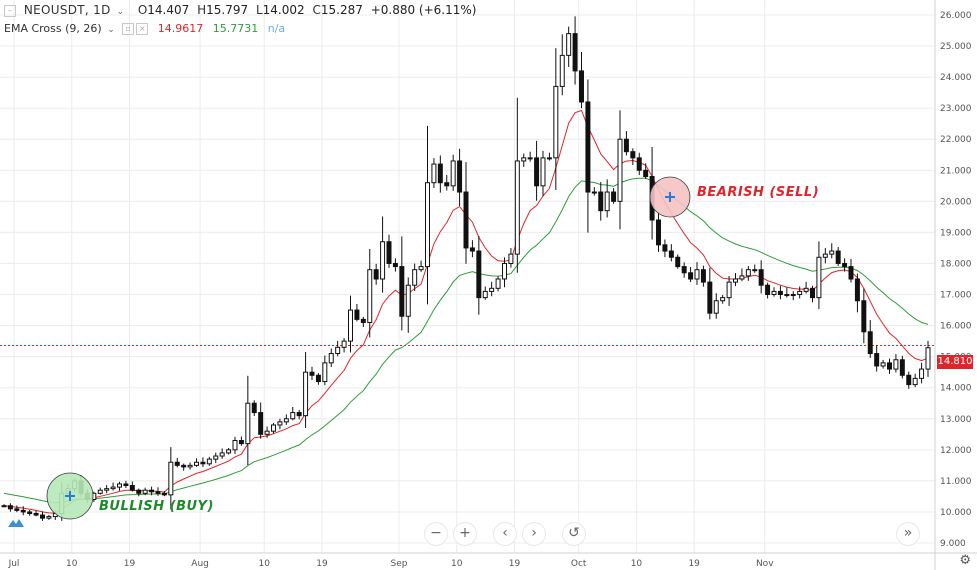 The image size is (977, 570). I want to click on scroll-right-button: ›, so click(534, 534).